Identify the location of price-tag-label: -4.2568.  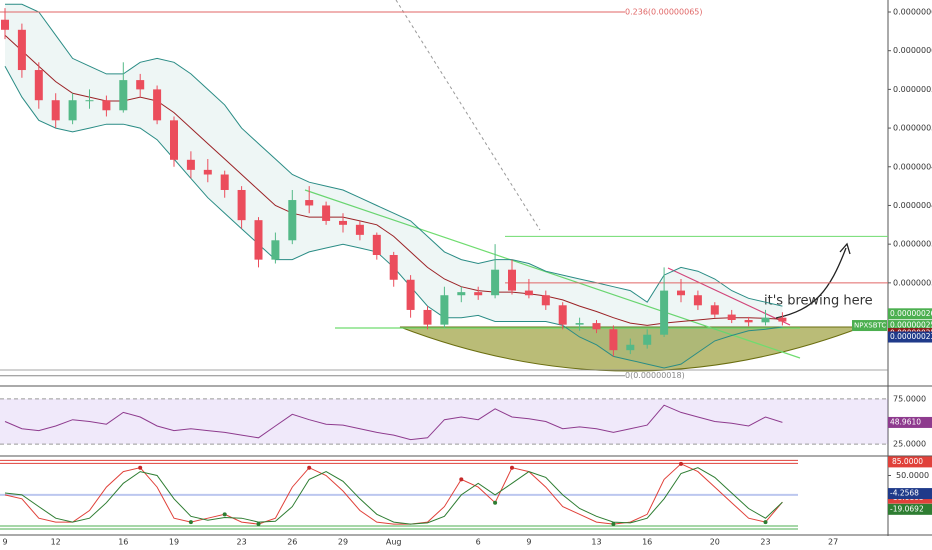
(904, 493).